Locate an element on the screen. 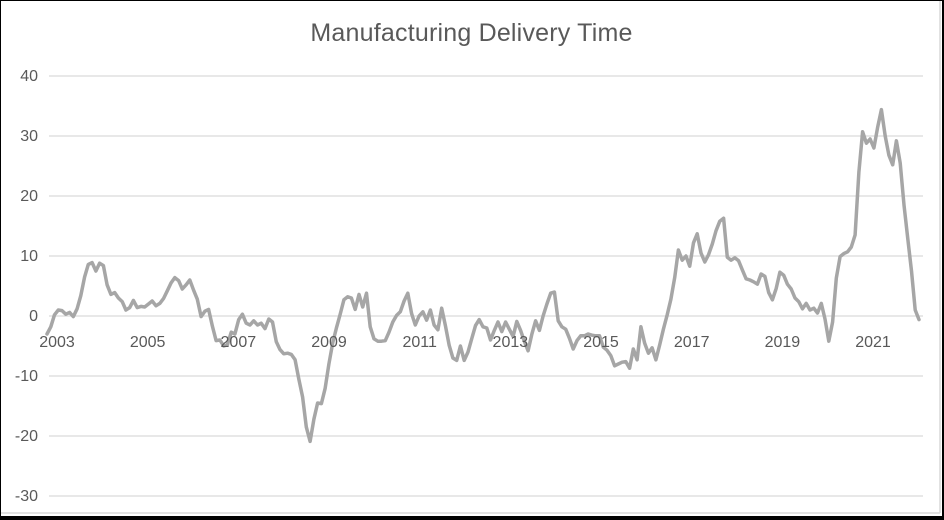 The image size is (944, 520). x-tick-label: 2009 is located at coordinates (329, 342).